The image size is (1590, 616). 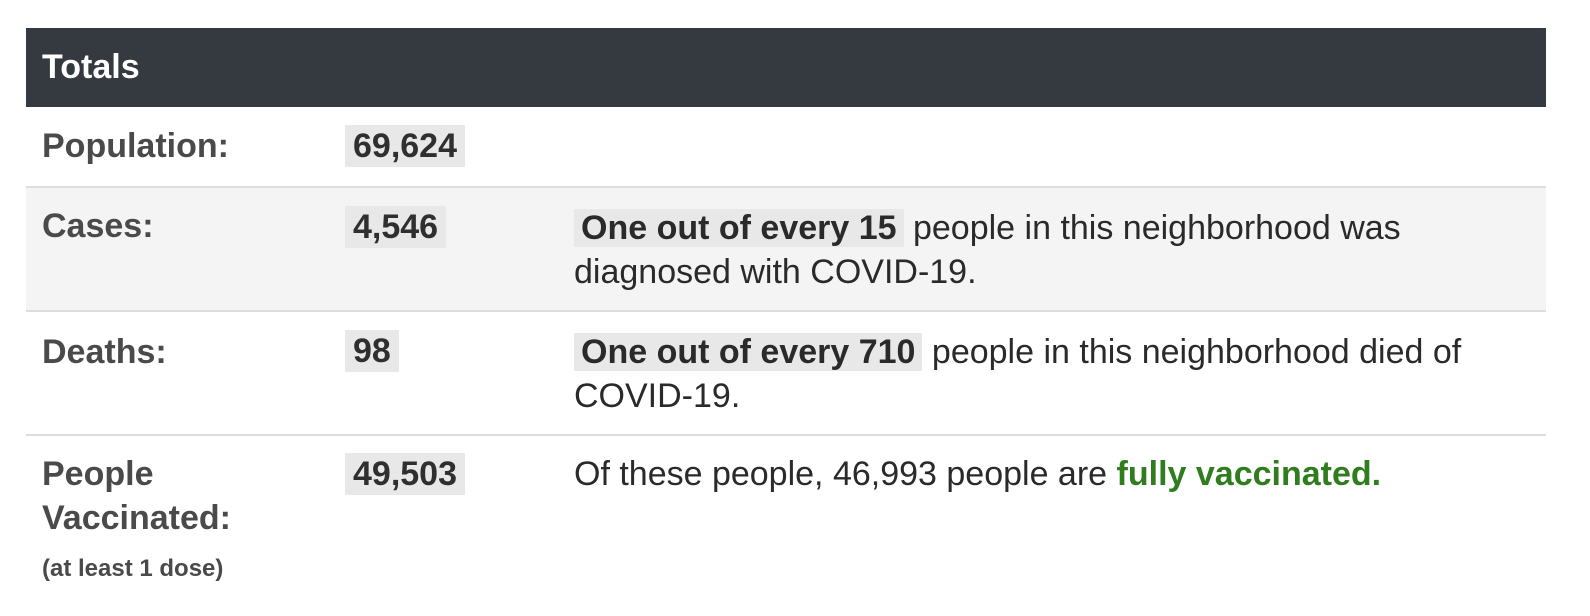 What do you see at coordinates (98, 226) in the screenshot?
I see `cases-label: Cases:` at bounding box center [98, 226].